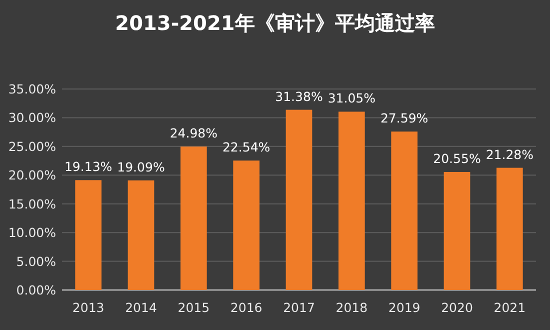 The width and height of the screenshot is (550, 330). What do you see at coordinates (510, 154) in the screenshot?
I see `data-label: 21.28%` at bounding box center [510, 154].